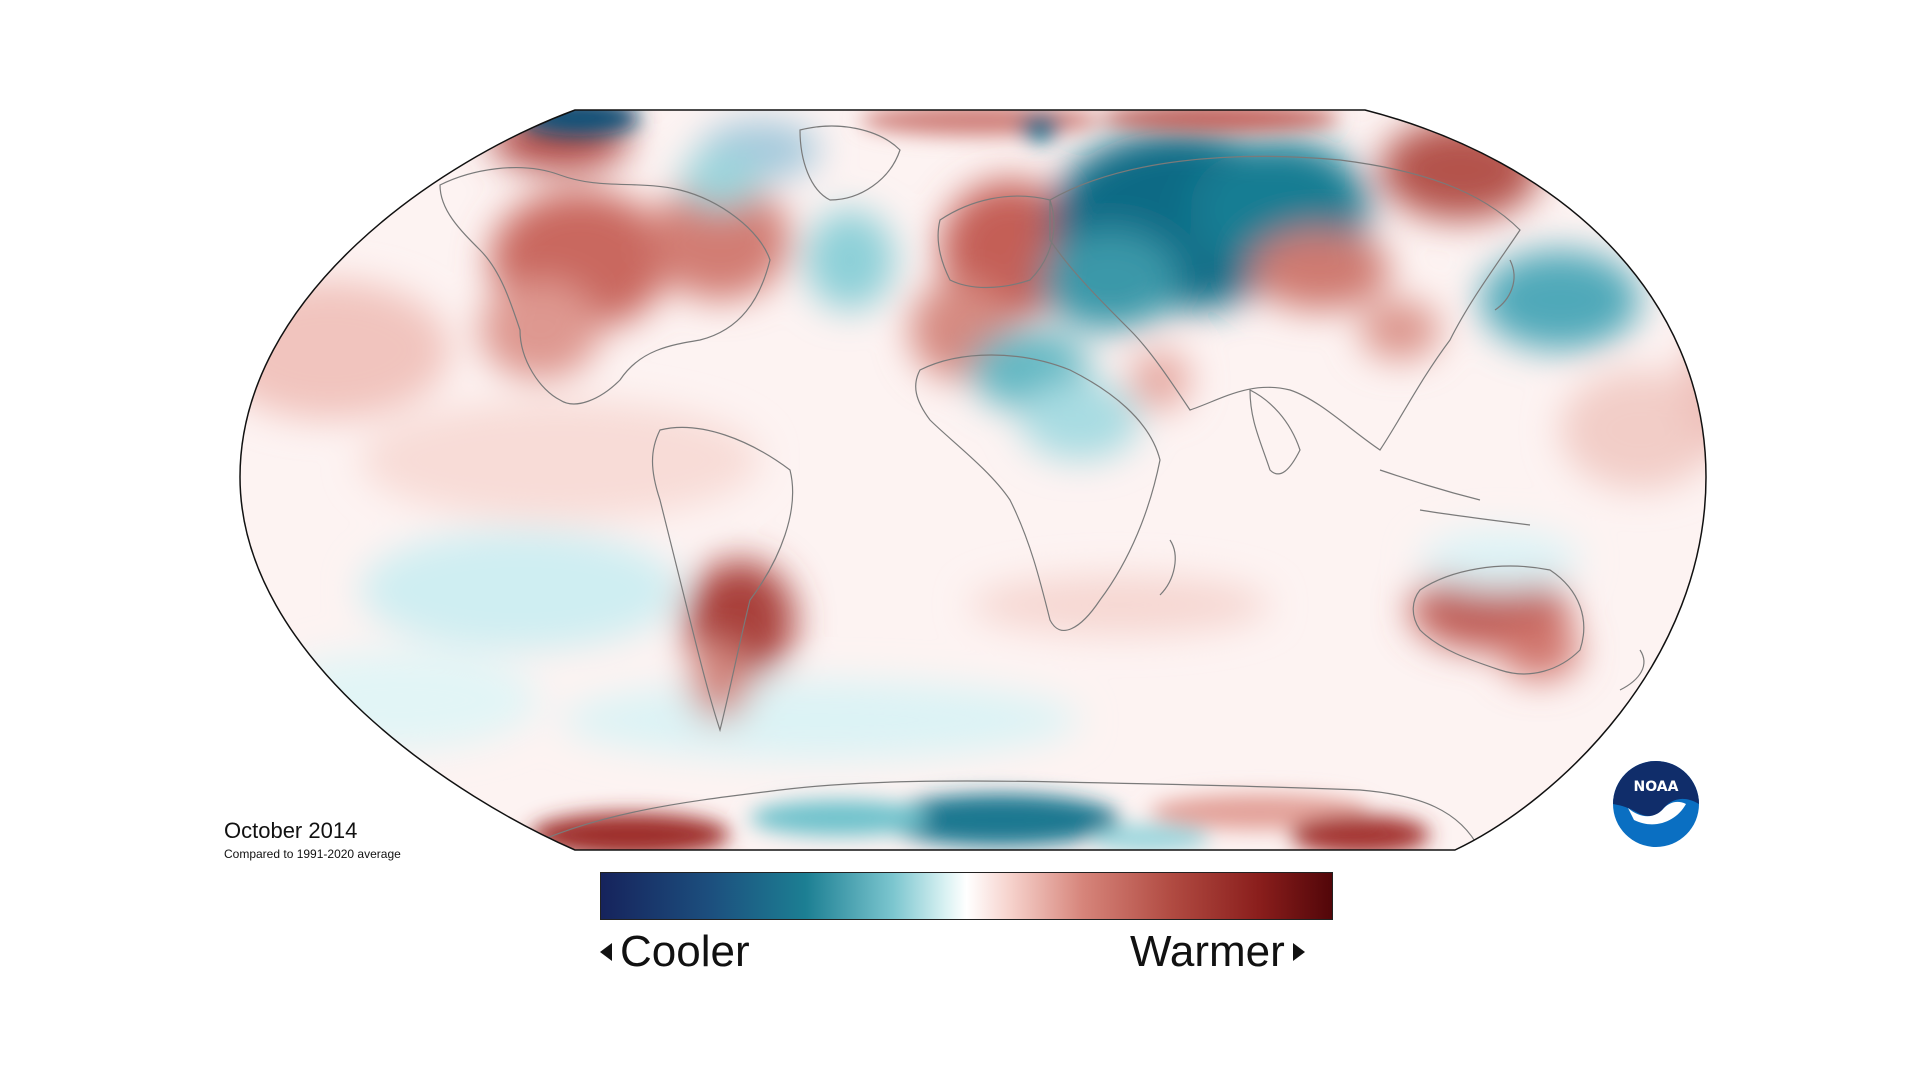  Describe the element at coordinates (1298, 952) in the screenshot. I see `right-arrow-icon` at that location.